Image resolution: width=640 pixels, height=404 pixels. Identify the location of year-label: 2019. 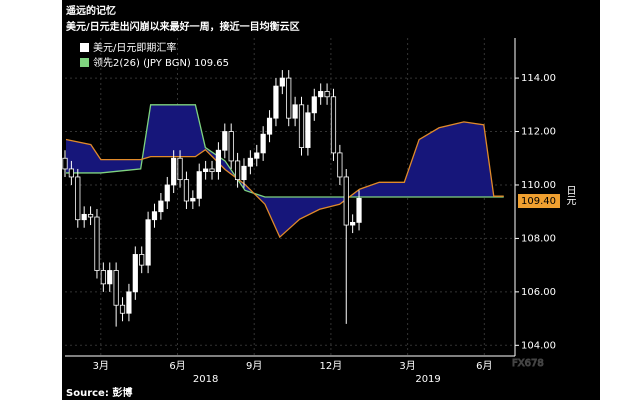
(427, 379).